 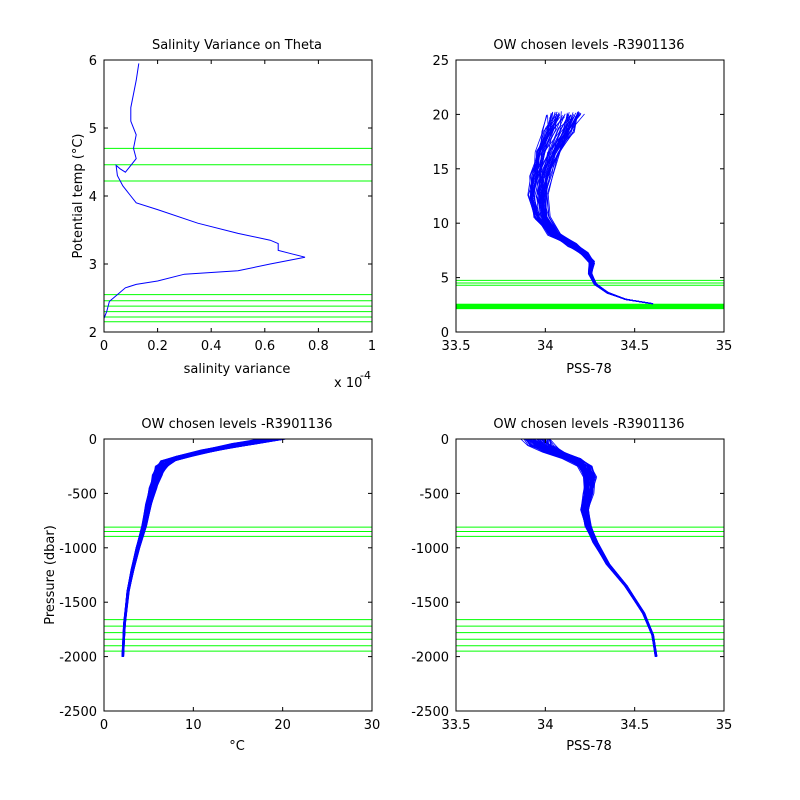 I want to click on tick-labels: 0 0.2 0.4 0.6 0.8 1 2 3 4 5 6, so click(x=232, y=204).